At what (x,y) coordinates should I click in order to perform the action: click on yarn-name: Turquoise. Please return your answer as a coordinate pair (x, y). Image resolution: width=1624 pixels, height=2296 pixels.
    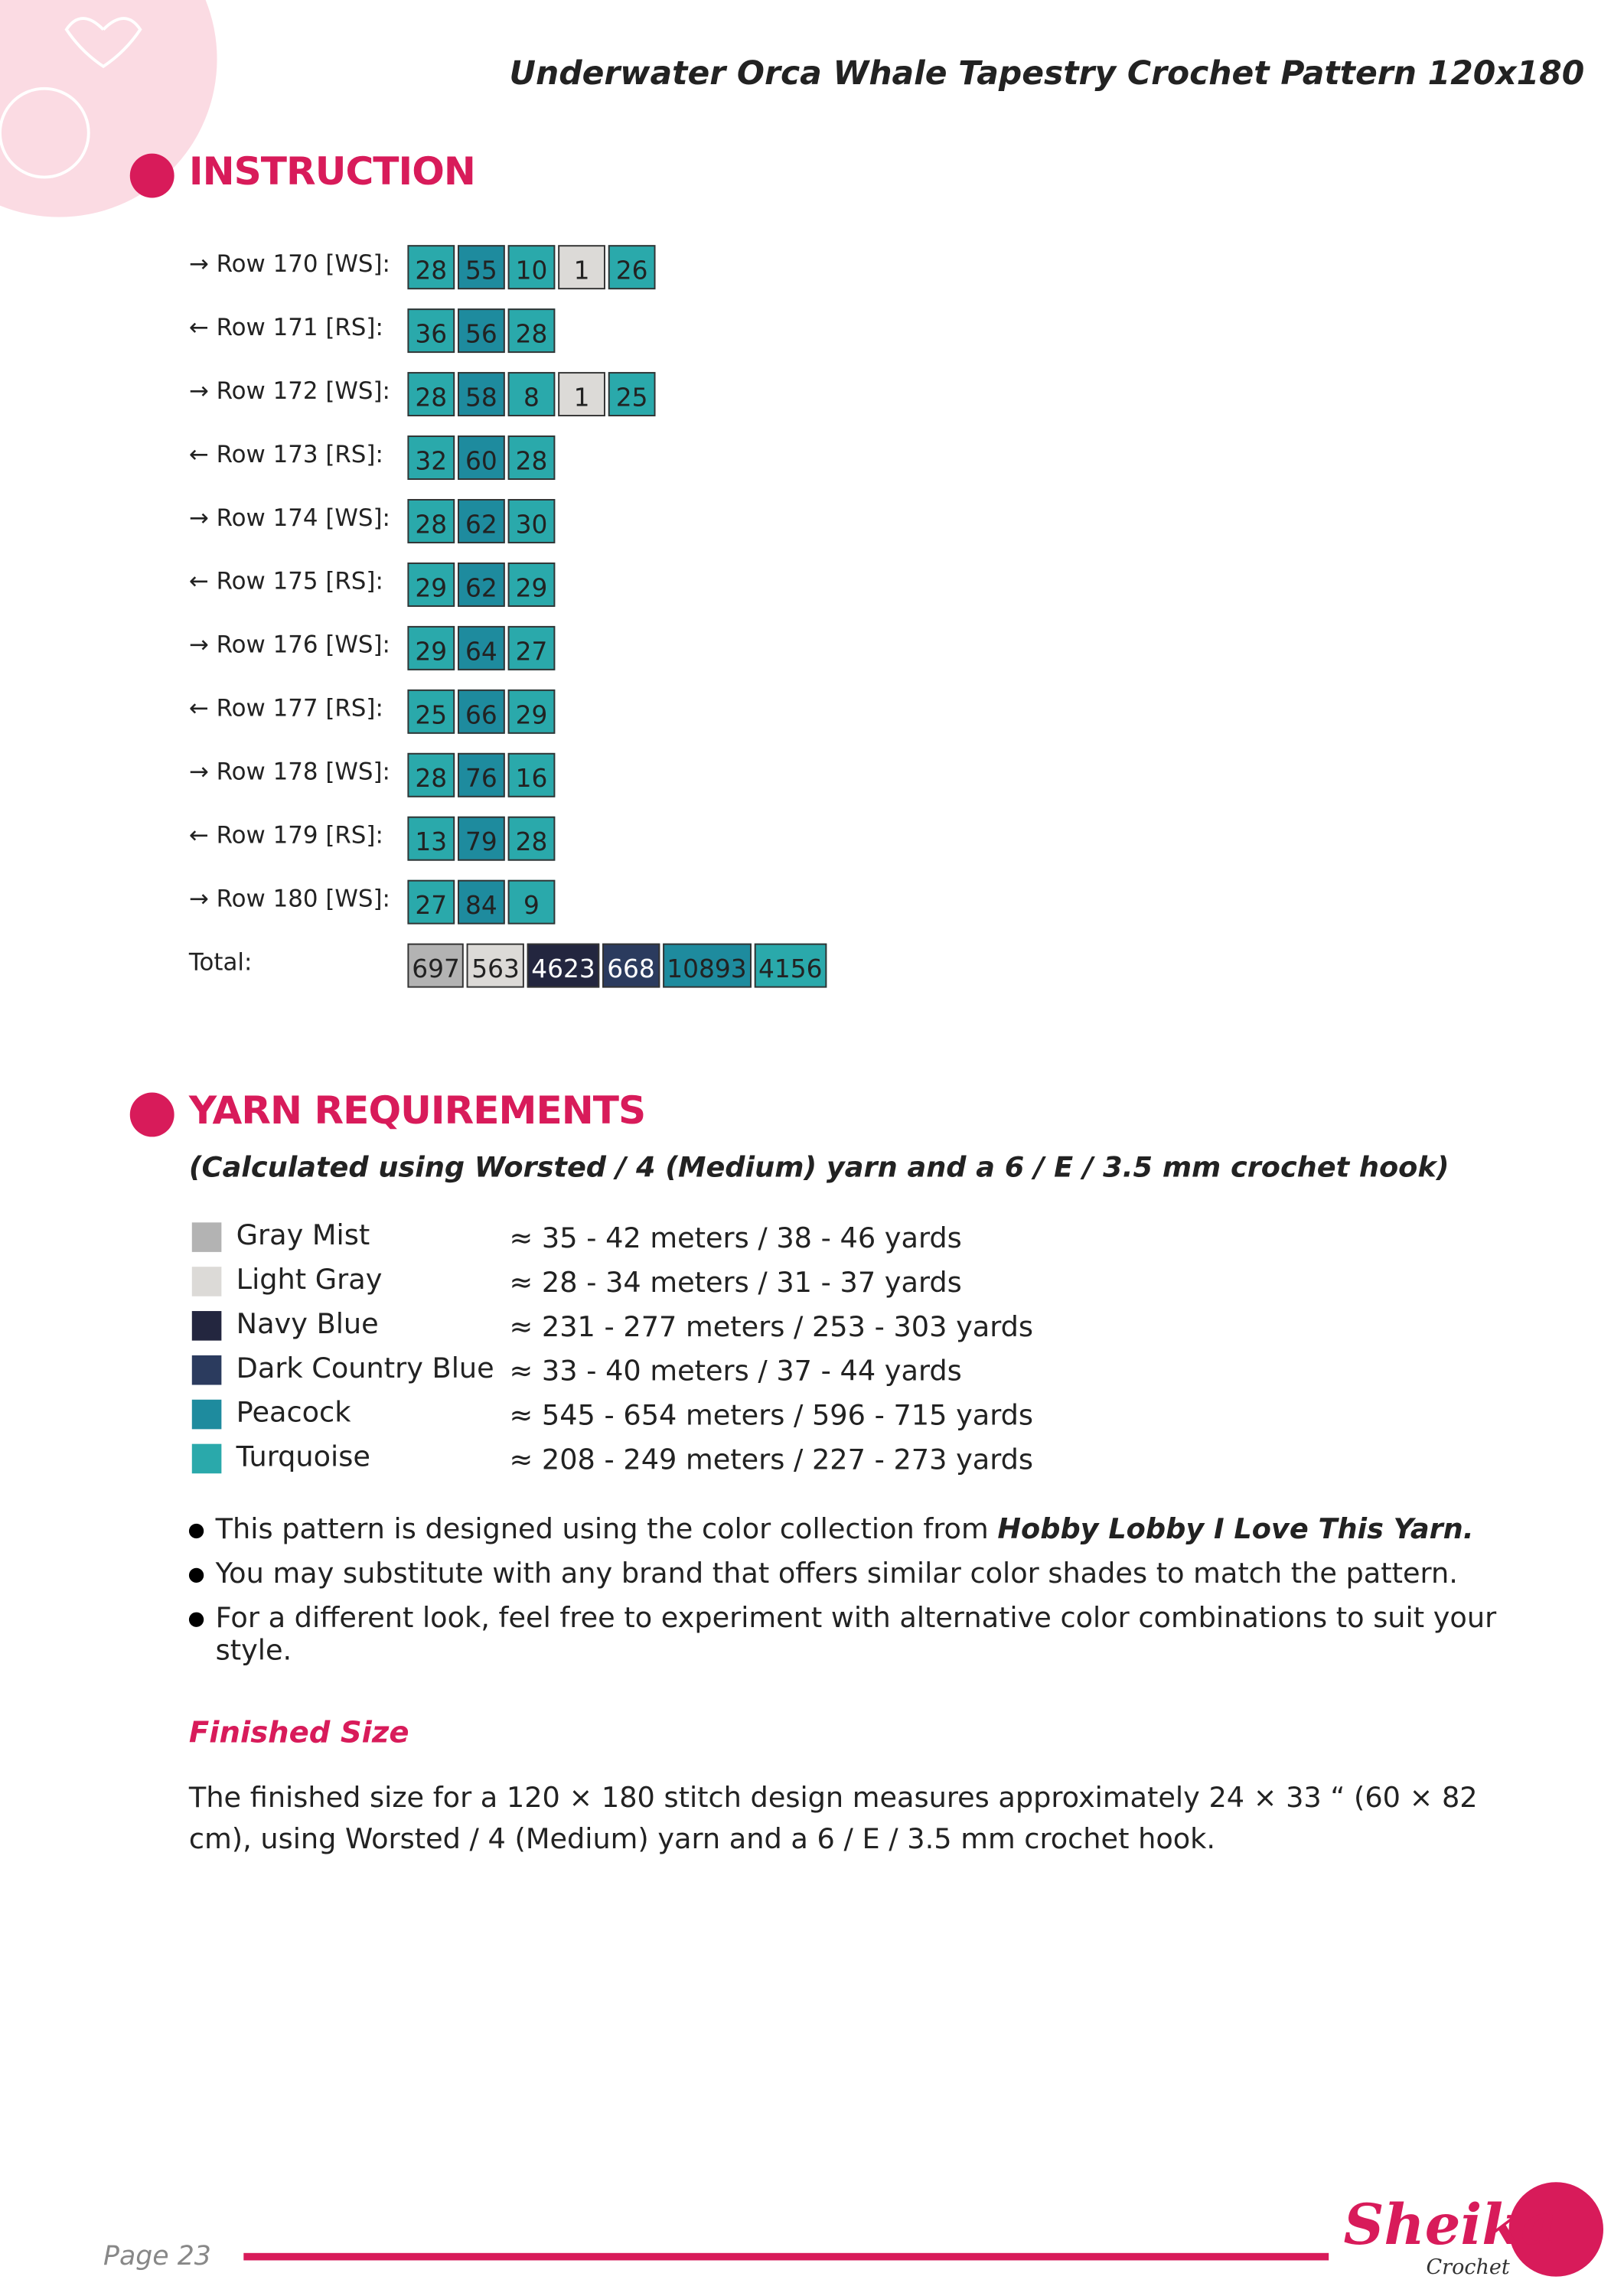
    Looking at the image, I should click on (303, 1457).